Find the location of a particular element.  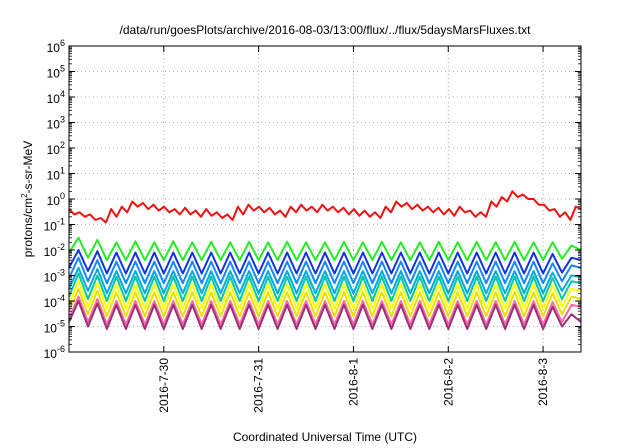

y-tick-label: 10⁴ is located at coordinates (56, 97).